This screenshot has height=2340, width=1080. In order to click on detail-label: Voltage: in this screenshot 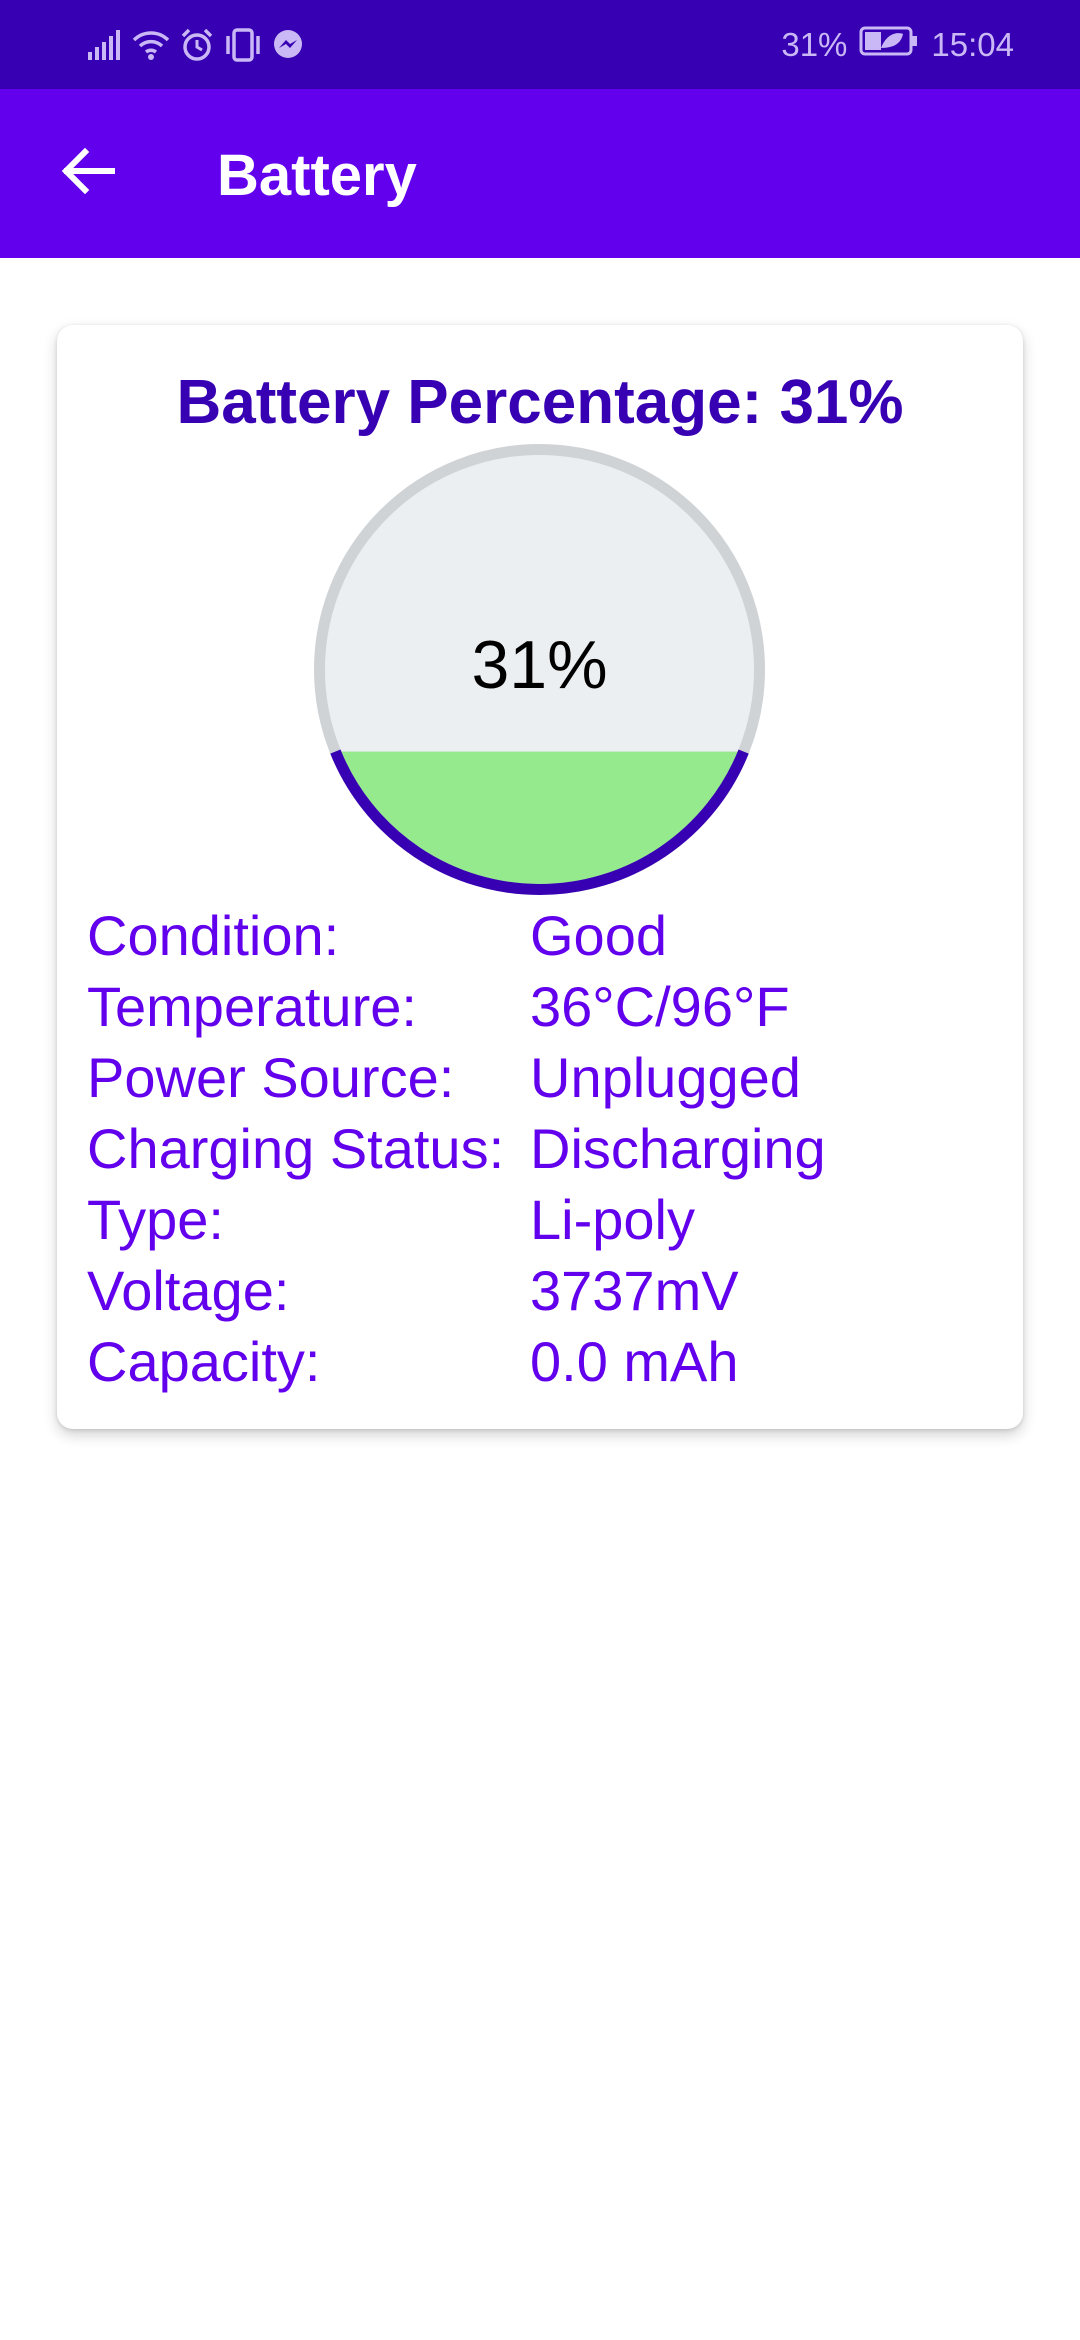, I will do `click(188, 1290)`.